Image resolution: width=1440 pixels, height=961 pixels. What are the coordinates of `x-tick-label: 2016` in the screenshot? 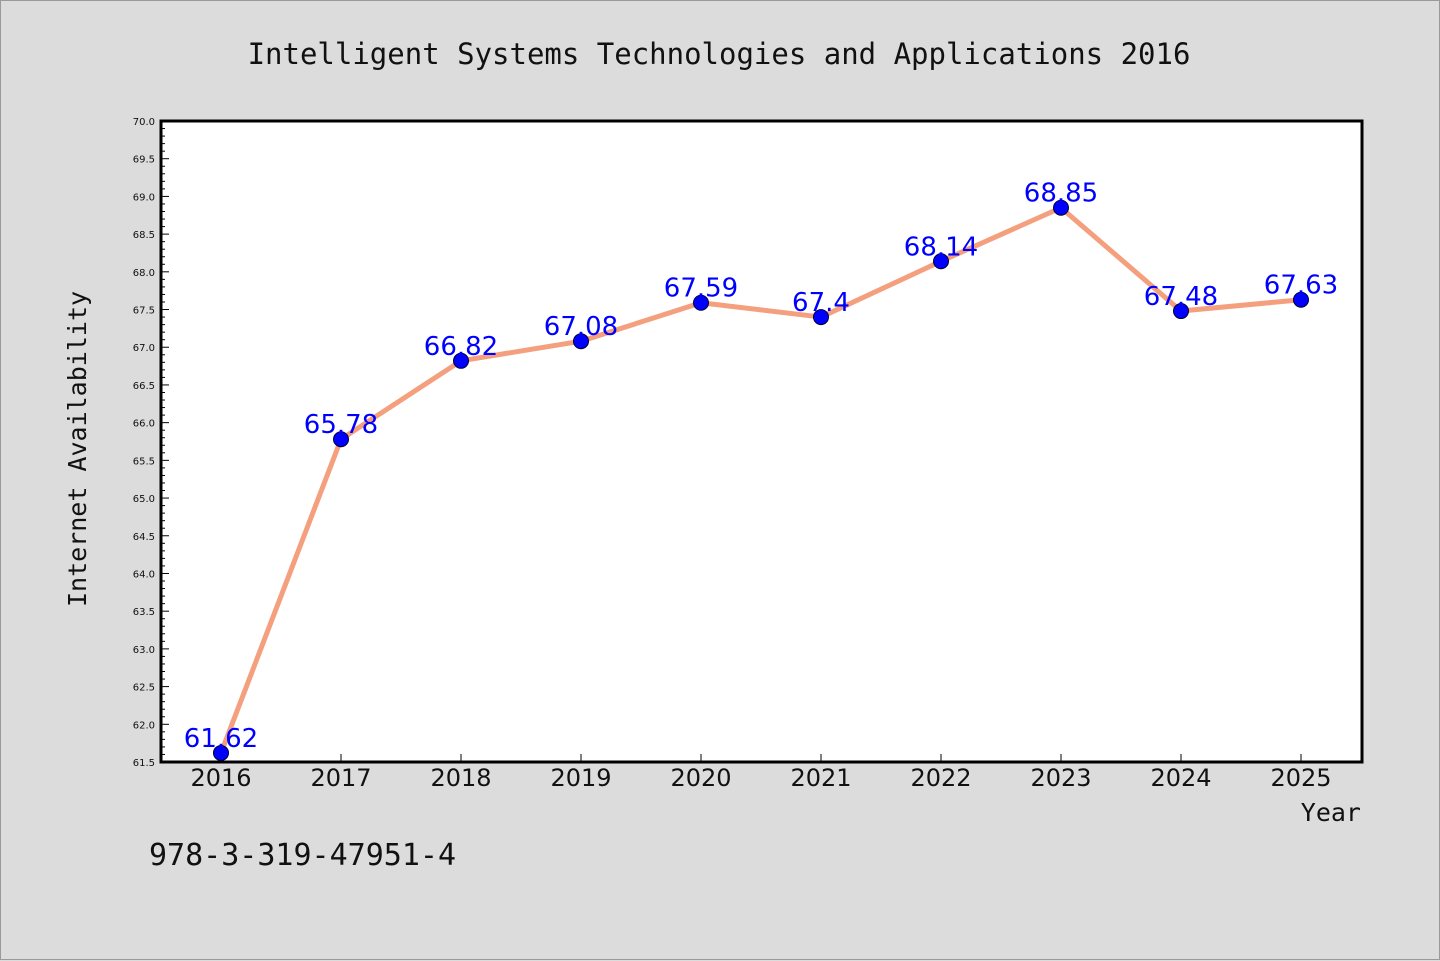 It's located at (220, 778).